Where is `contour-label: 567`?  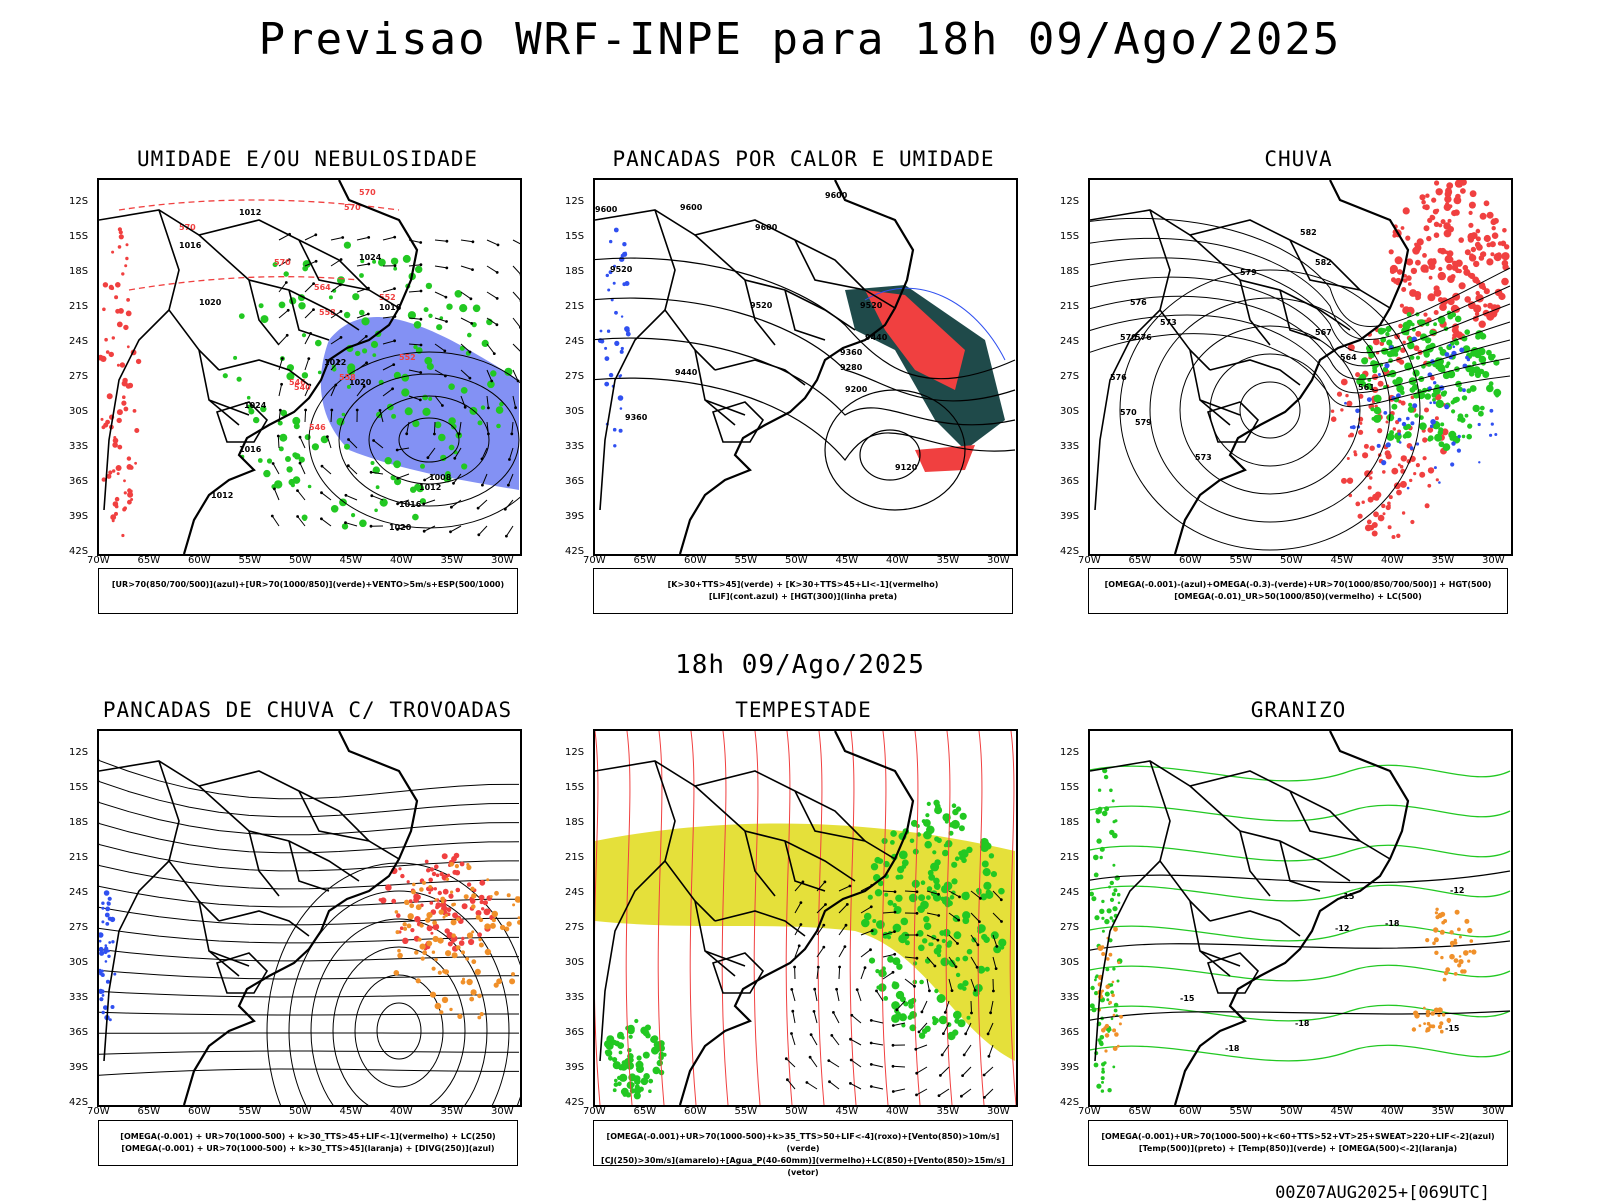
contour-label: 567 is located at coordinates (1323, 332).